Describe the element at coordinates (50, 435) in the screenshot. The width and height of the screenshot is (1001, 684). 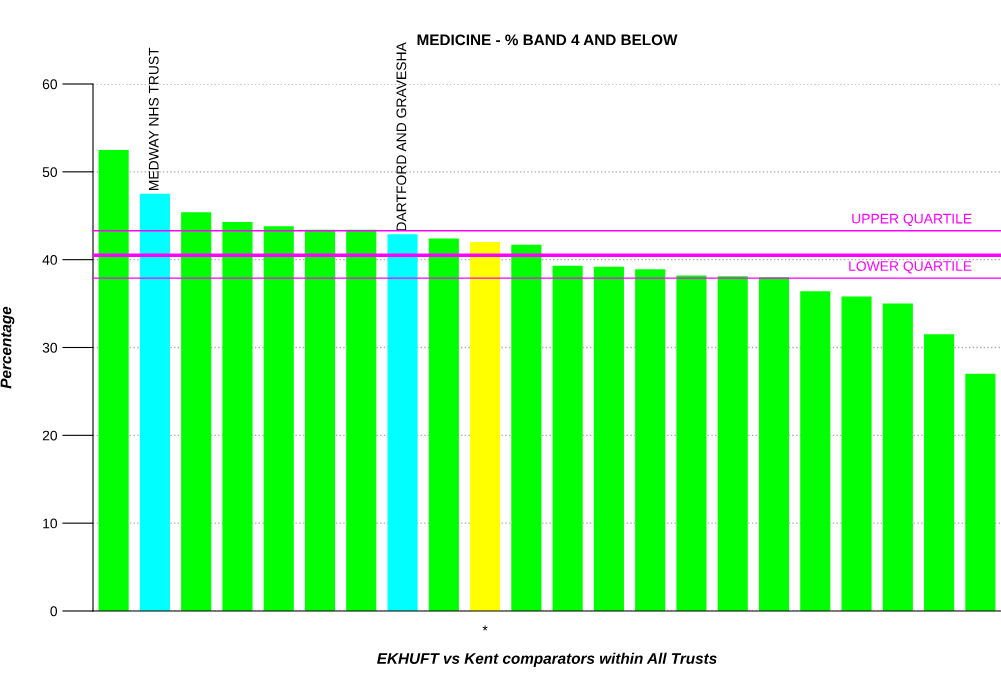
I see `y-tick-label: 20` at that location.